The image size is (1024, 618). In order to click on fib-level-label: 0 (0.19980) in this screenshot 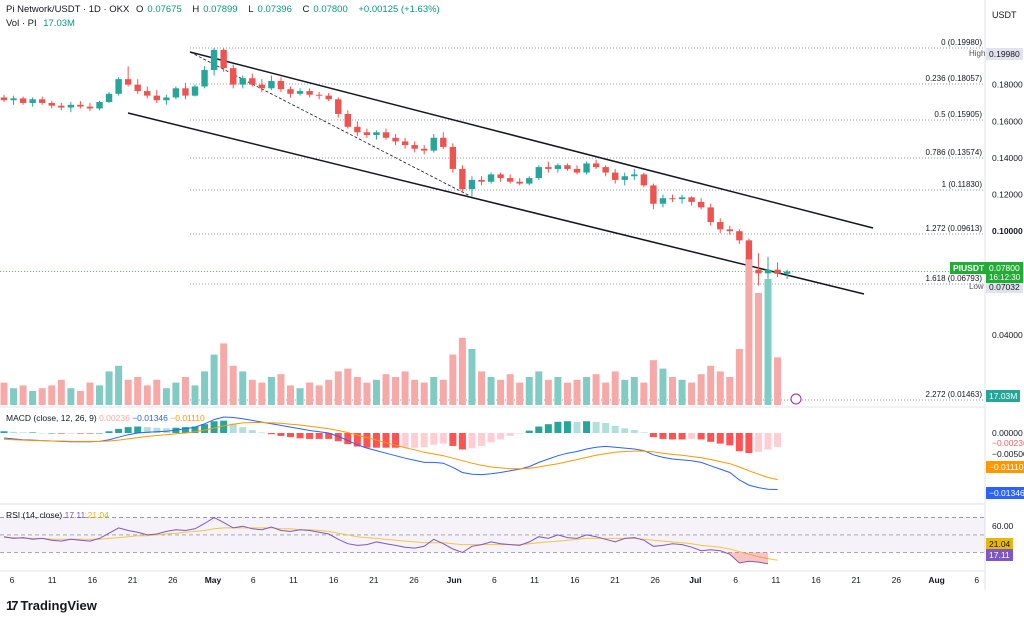, I will do `click(961, 42)`.